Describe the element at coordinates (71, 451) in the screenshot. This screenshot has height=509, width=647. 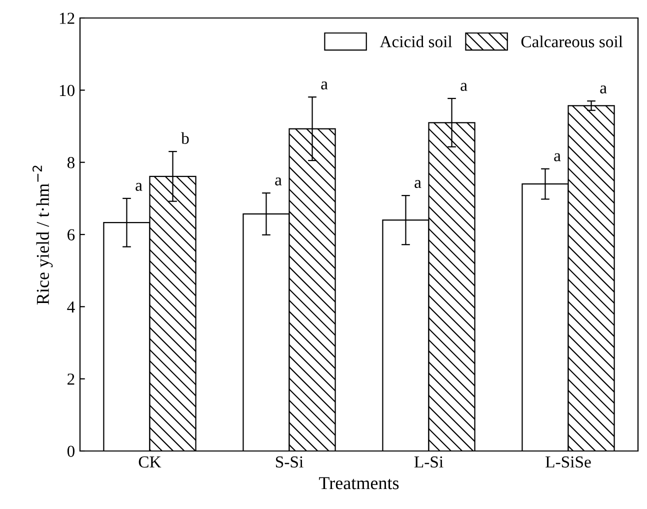
I see `y-tick-label: 0` at that location.